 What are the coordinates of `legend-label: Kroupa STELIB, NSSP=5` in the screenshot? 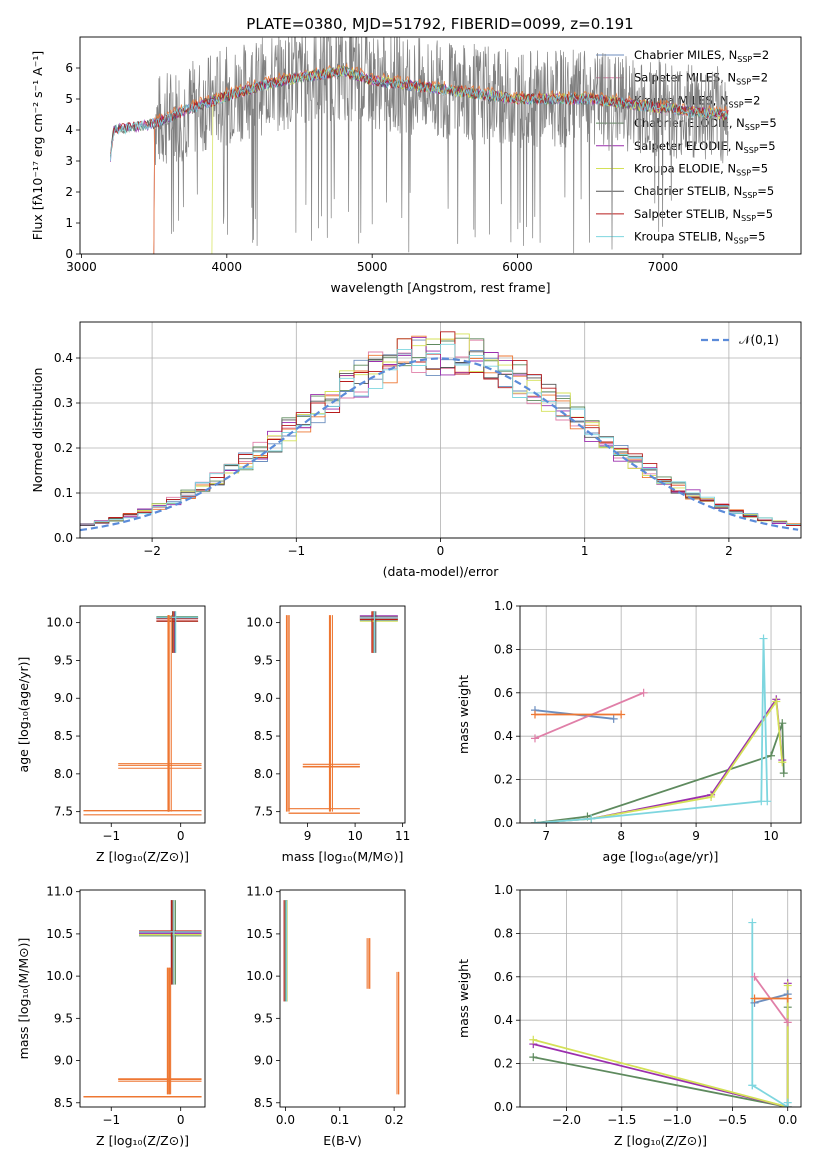 It's located at (699, 238).